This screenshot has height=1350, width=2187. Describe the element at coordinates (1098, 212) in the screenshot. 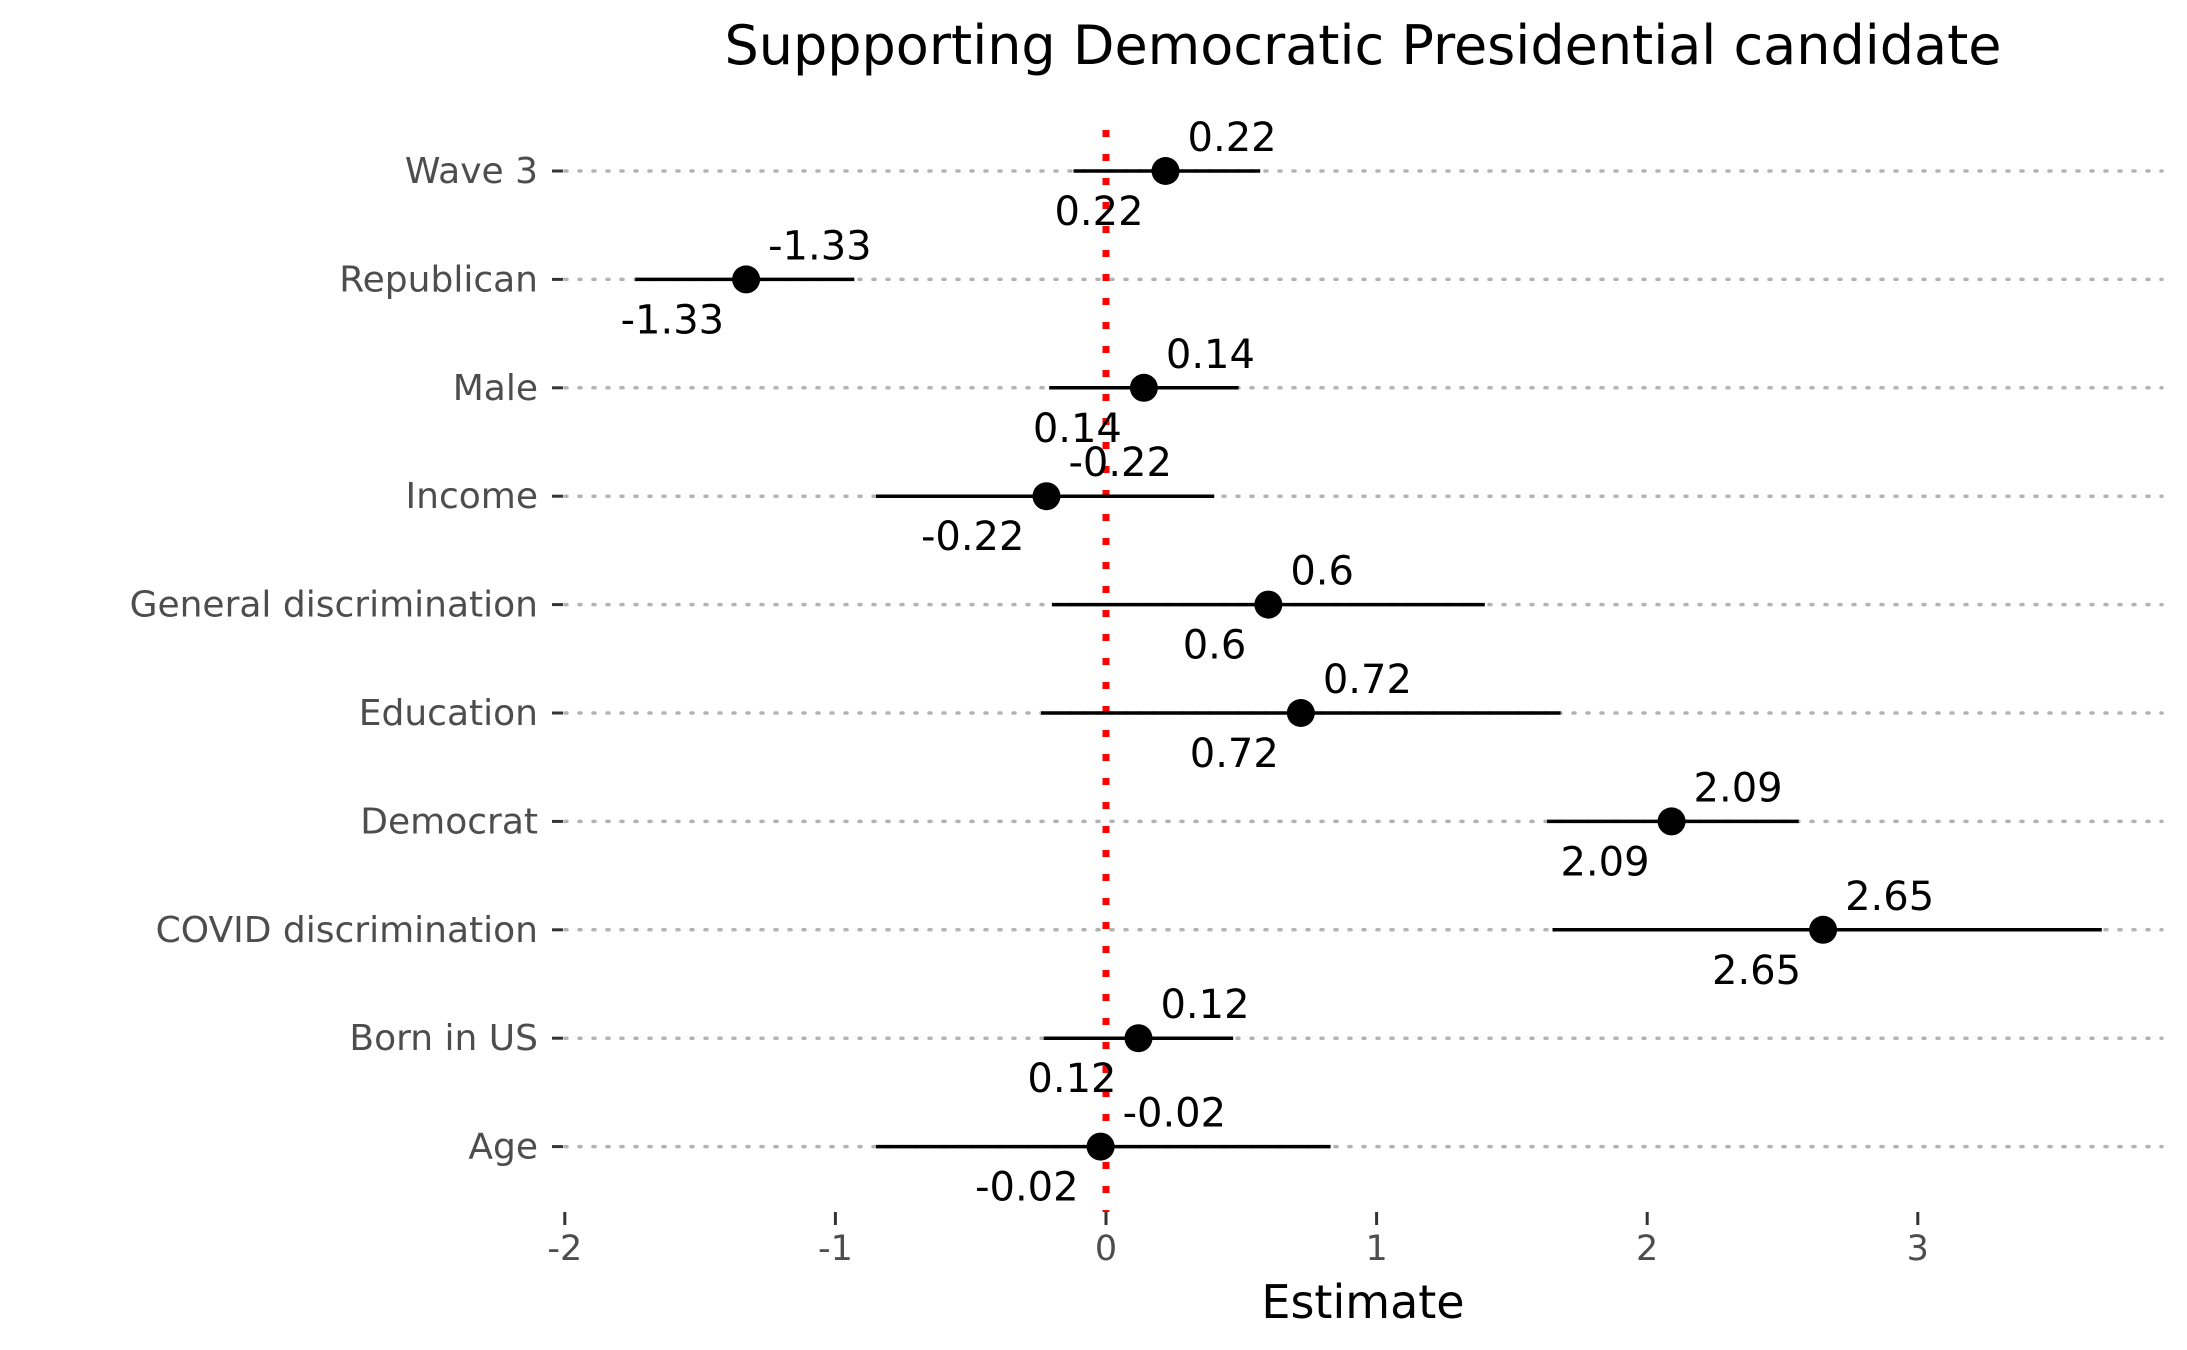

I see `data-label-below: 0.22` at that location.